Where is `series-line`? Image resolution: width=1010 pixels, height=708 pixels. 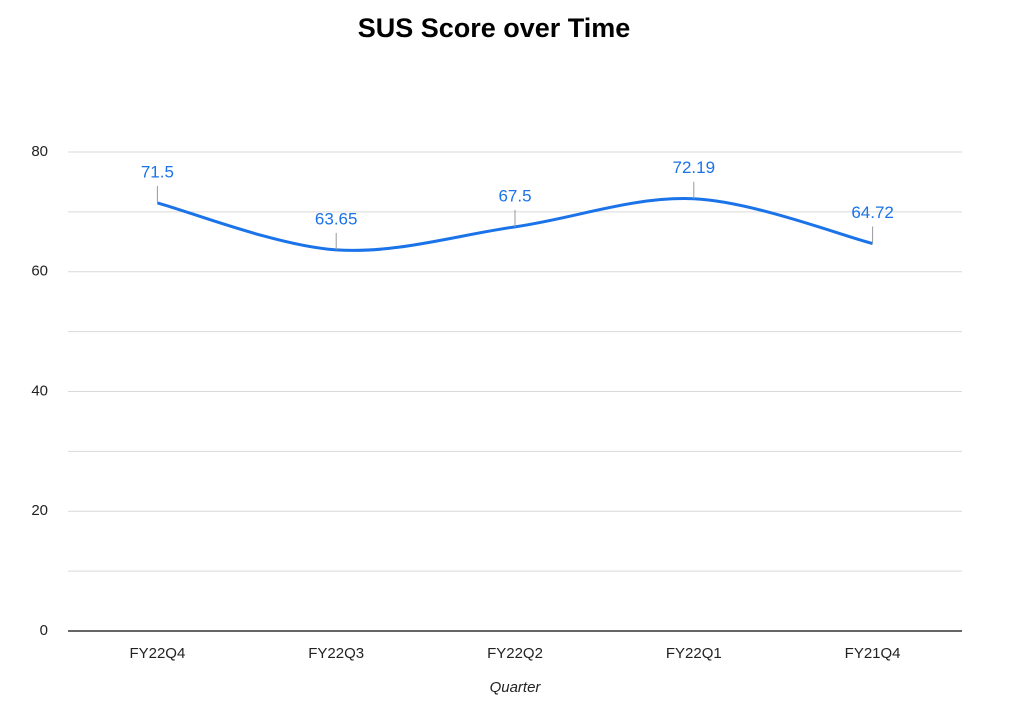 series-line is located at coordinates (515, 224).